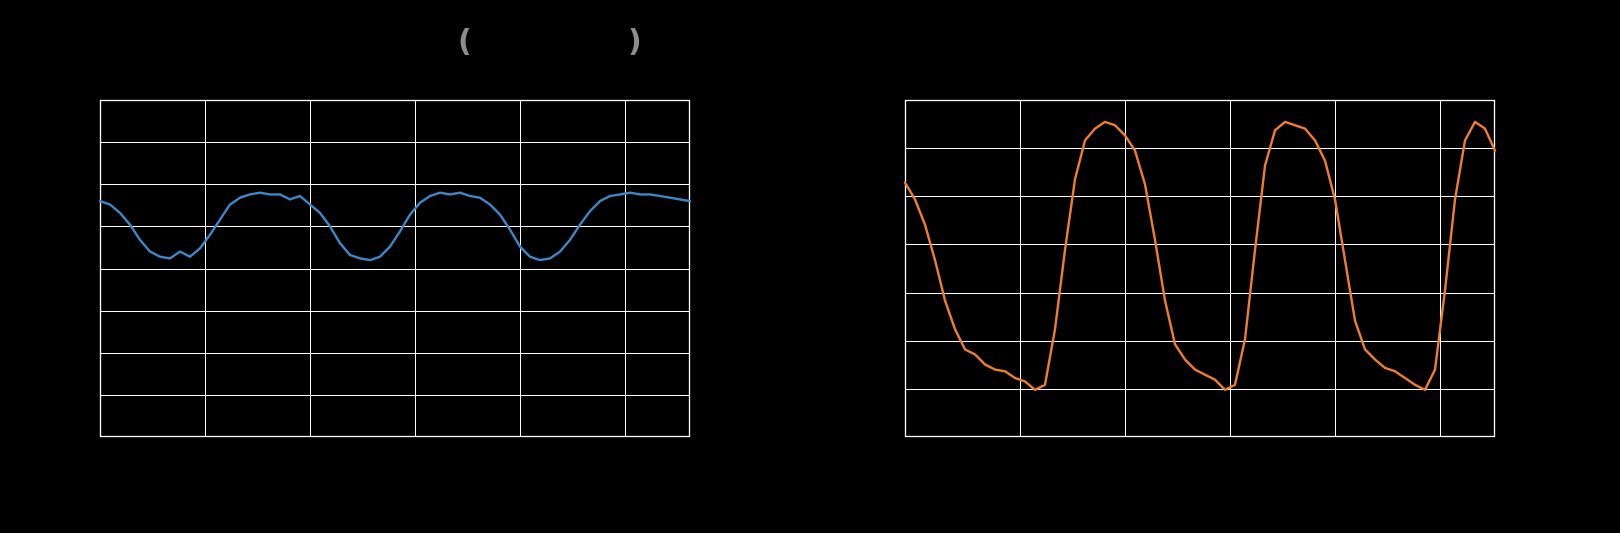  I want to click on left-chart-title-paren-close: ), so click(635, 41).